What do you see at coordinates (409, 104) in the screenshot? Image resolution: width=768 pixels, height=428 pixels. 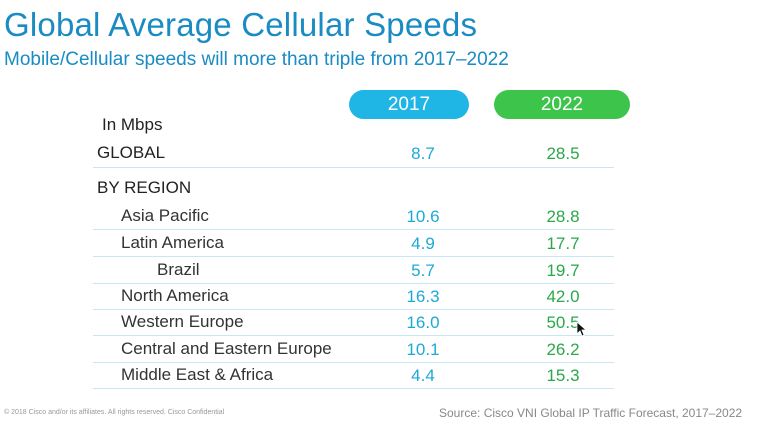 I see `column-header-2017: 2017` at bounding box center [409, 104].